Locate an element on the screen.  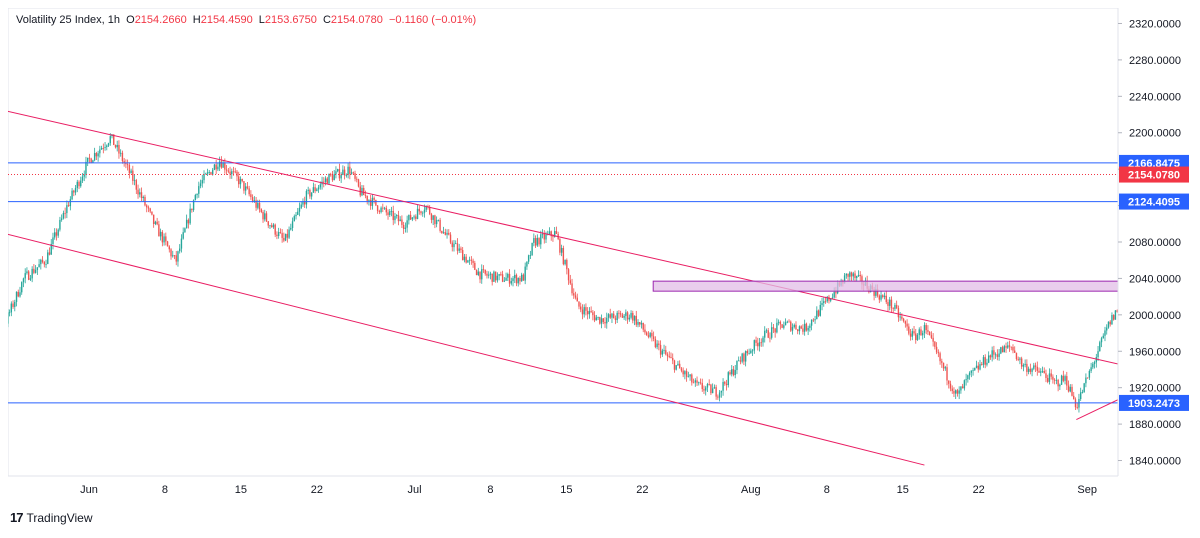
level-price-label: 2124.4095 is located at coordinates (1154, 202).